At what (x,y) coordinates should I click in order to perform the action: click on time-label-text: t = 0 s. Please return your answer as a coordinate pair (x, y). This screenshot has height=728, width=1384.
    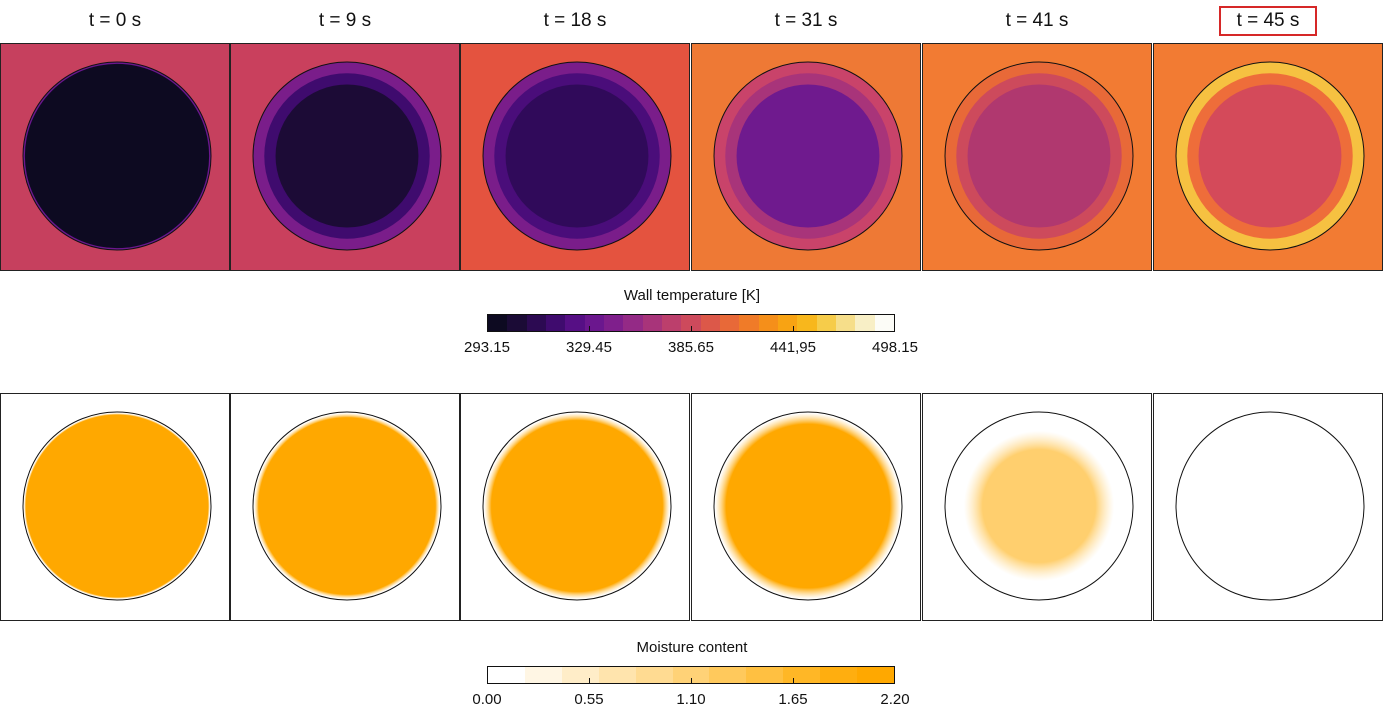
    Looking at the image, I should click on (115, 20).